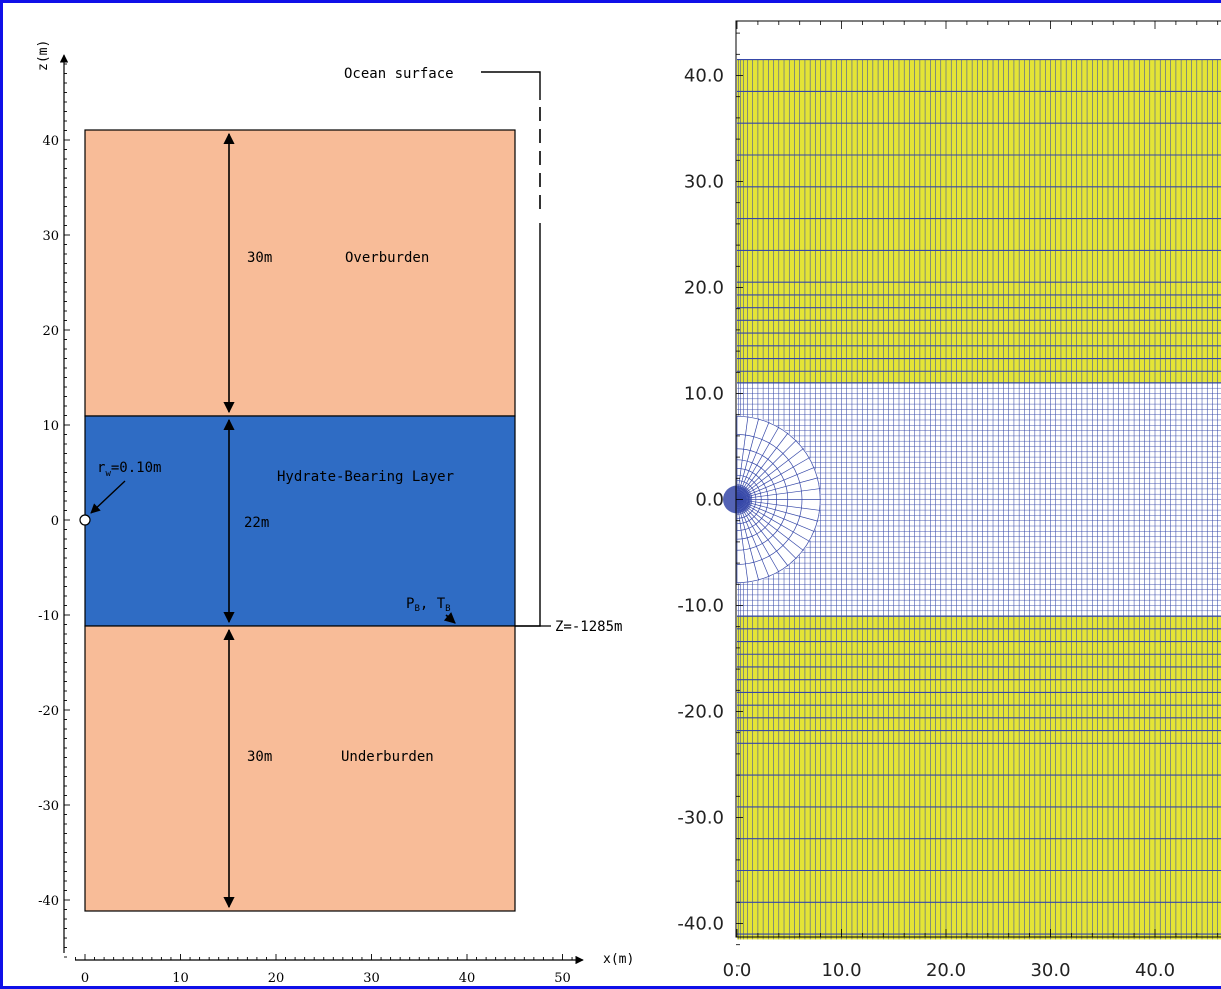 The height and width of the screenshot is (989, 1221). Describe the element at coordinates (399, 74) in the screenshot. I see `ocean-surface-label: Ocean surface` at that location.